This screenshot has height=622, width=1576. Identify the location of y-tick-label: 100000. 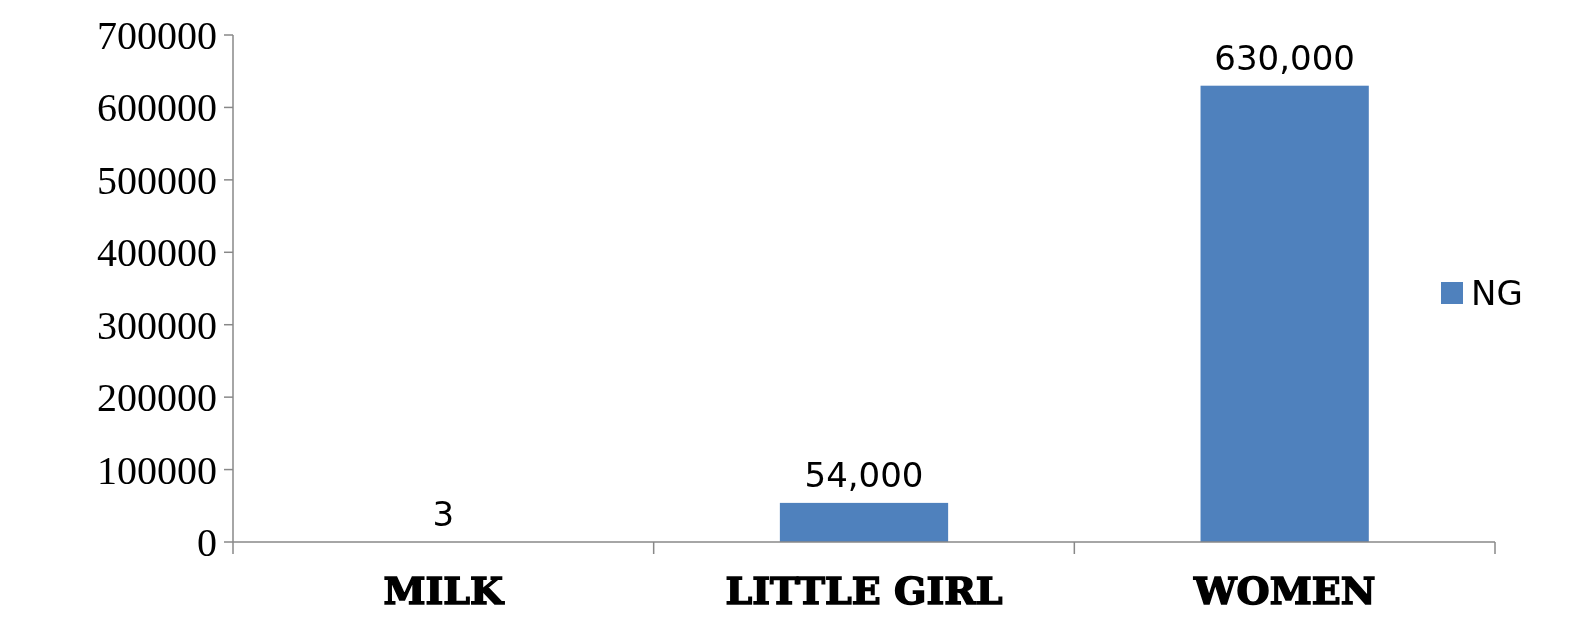
(157, 470).